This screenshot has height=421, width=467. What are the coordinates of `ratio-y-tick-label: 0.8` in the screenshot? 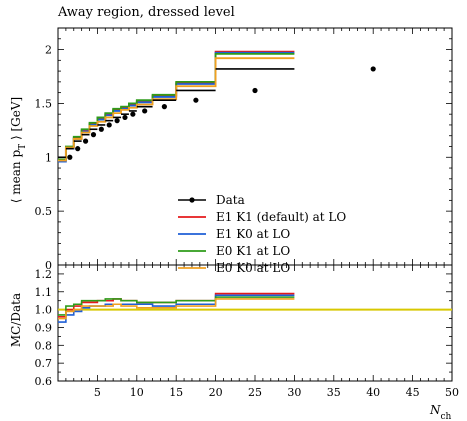 It's located at (44, 345).